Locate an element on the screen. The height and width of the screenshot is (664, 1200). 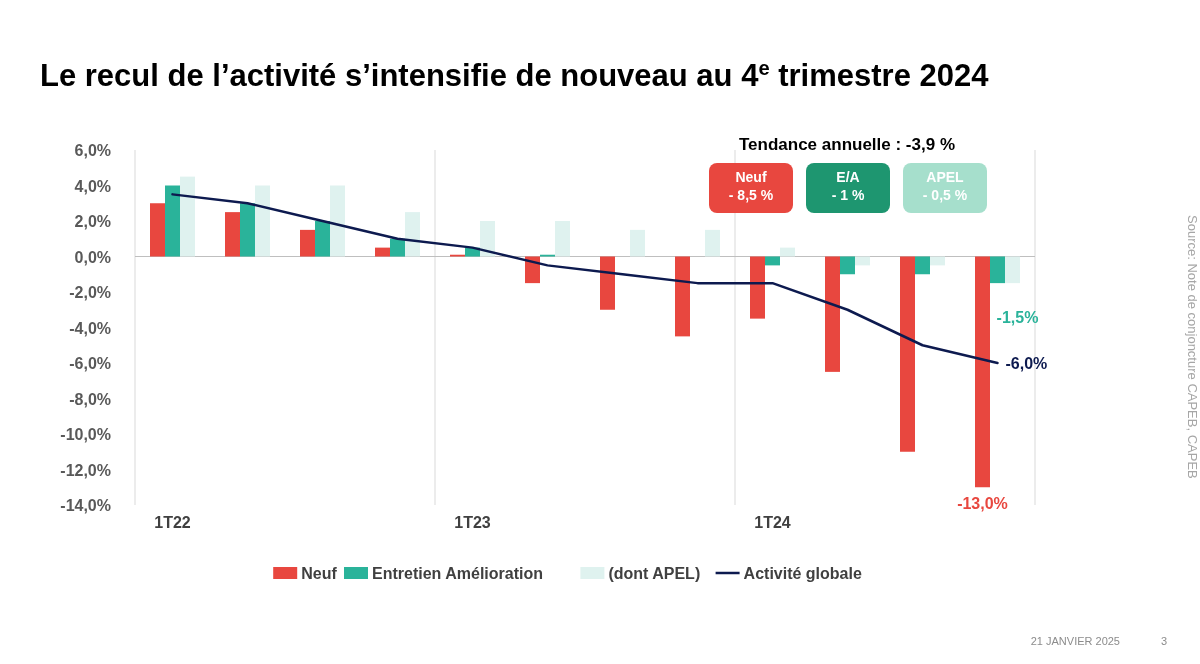
data-label: -1,5% is located at coordinates (1017, 318).